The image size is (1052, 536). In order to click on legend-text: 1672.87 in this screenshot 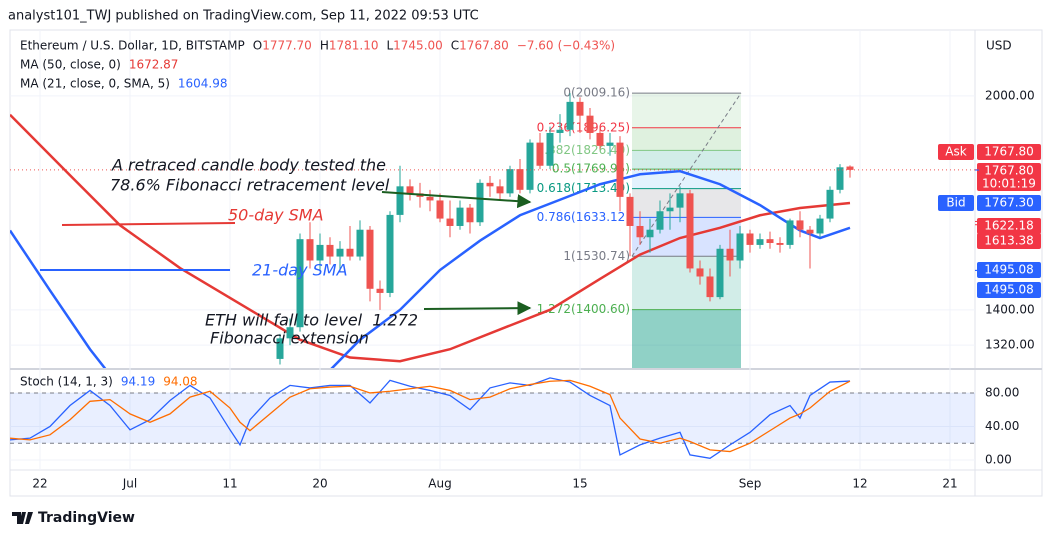, I will do `click(154, 65)`.